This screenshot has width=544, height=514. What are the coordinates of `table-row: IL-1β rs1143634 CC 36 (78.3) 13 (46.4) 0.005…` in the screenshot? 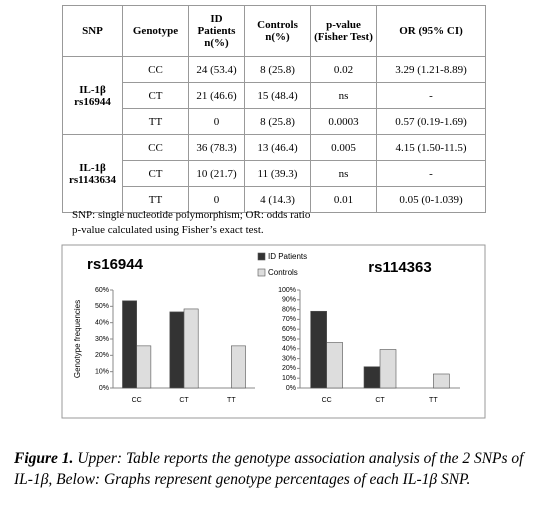 It's located at (274, 173).